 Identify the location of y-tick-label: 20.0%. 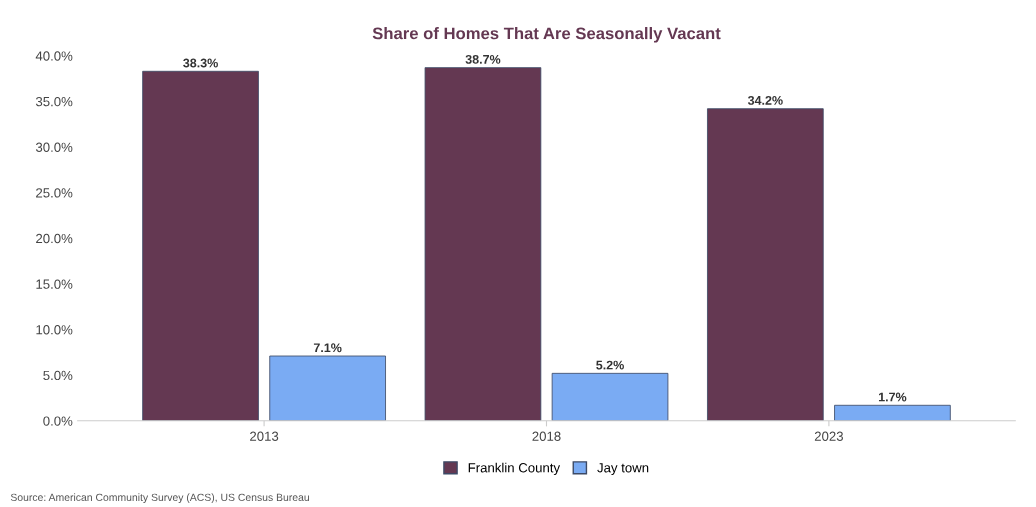
(54, 238).